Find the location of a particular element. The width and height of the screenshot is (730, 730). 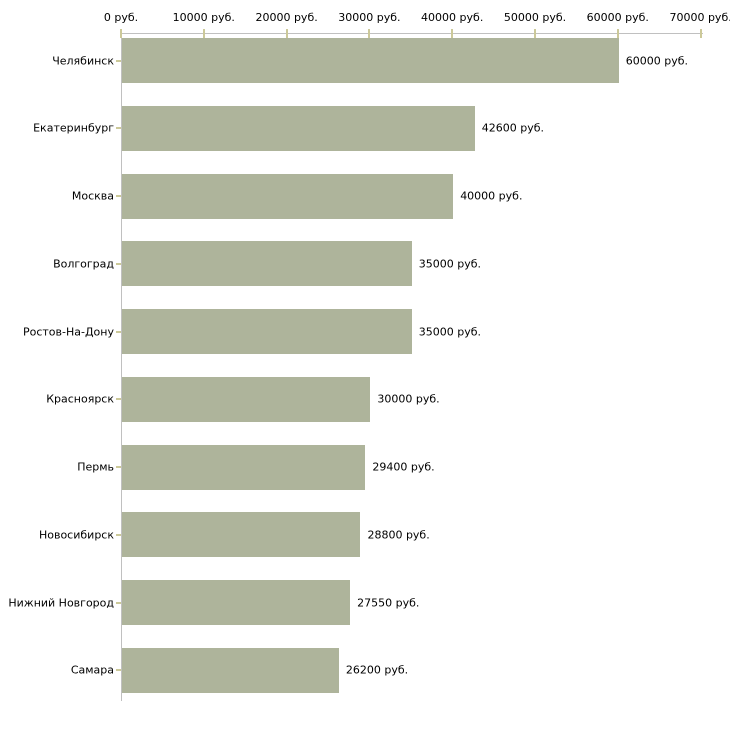

category-label: Екатеринбург is located at coordinates (73, 128).